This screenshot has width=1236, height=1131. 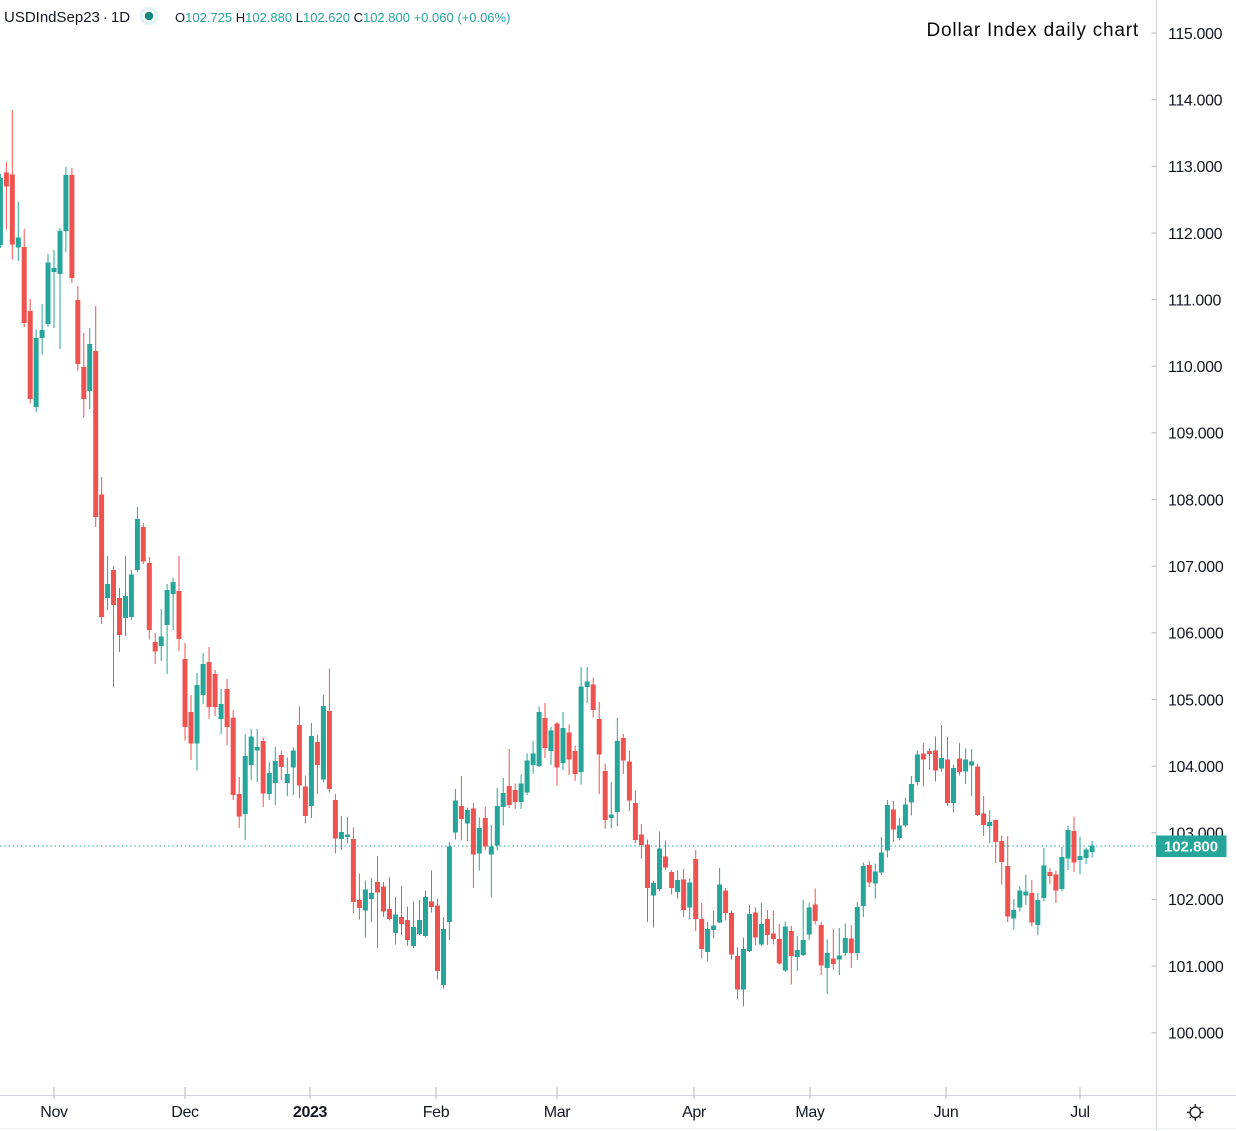 What do you see at coordinates (1196, 434) in the screenshot?
I see `svg-text: 109.000` at bounding box center [1196, 434].